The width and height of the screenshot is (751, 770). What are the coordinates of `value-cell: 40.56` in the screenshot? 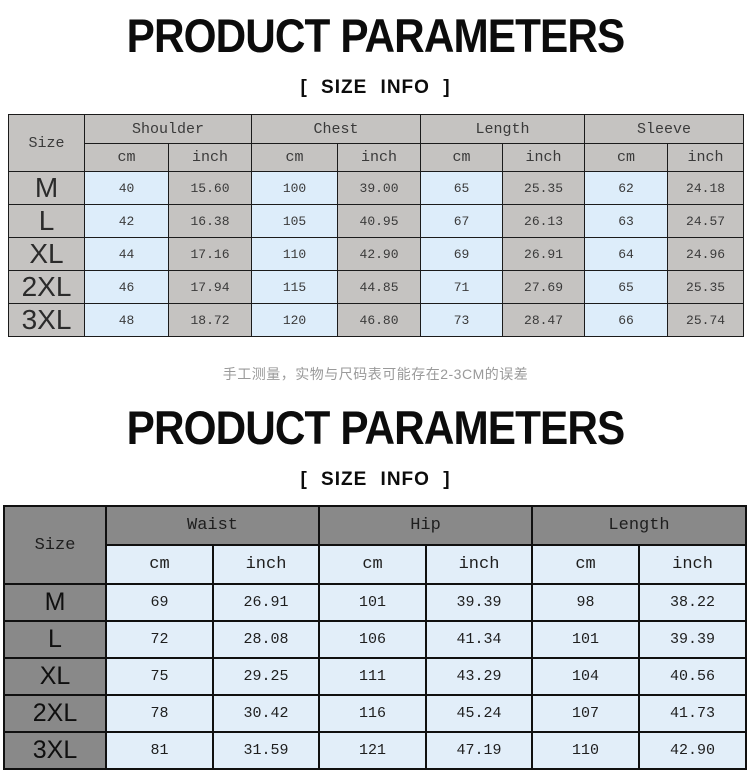 It's located at (693, 676).